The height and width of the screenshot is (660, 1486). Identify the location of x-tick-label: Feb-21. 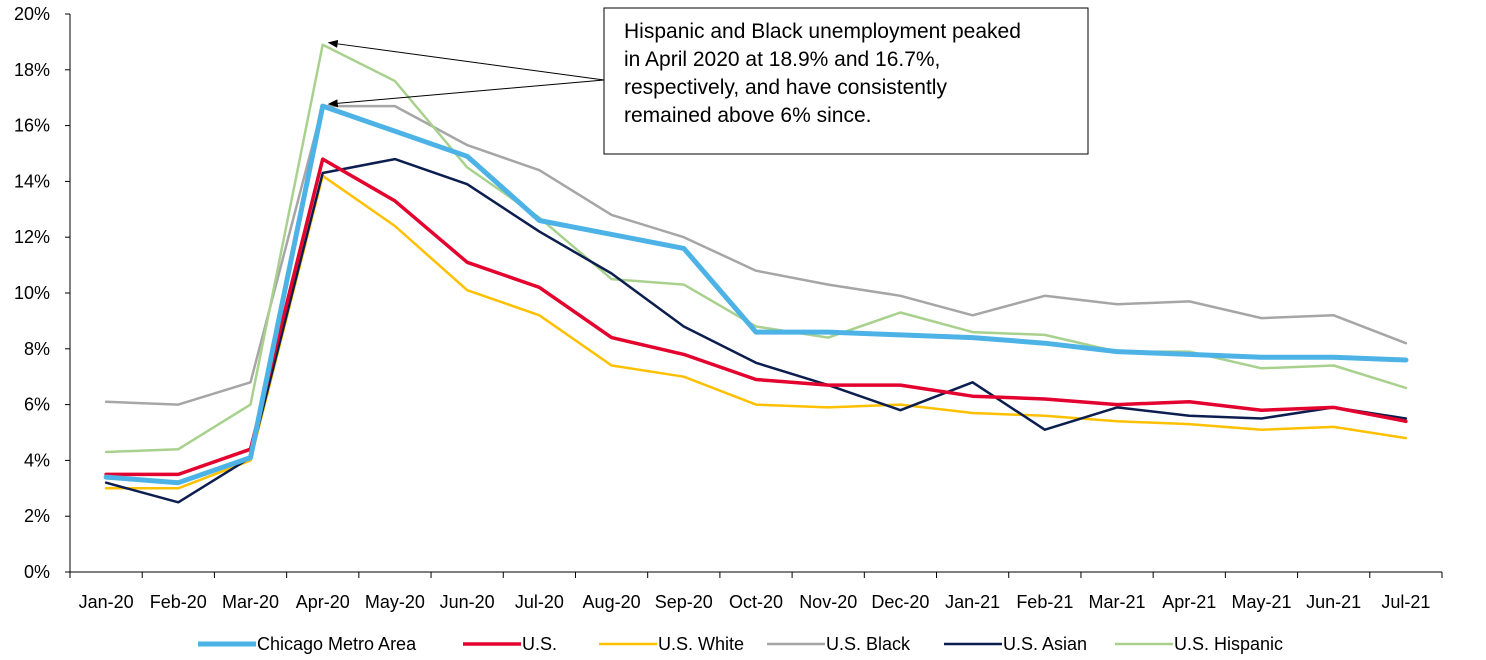
(1044, 602).